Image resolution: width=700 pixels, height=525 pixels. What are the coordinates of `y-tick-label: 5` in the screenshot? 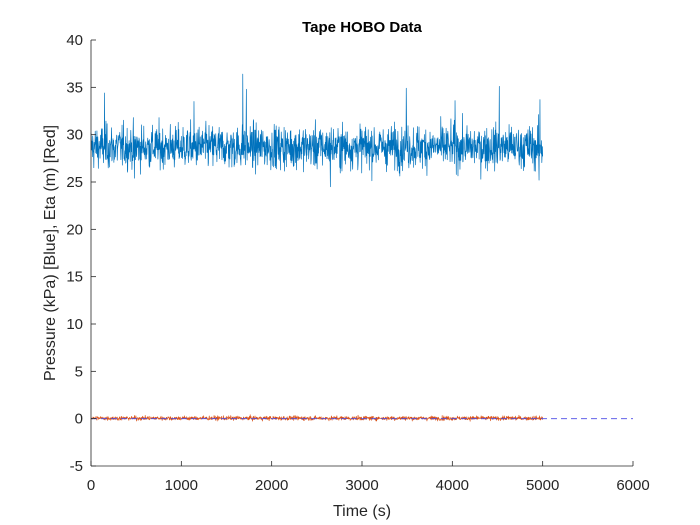 It's located at (79, 371).